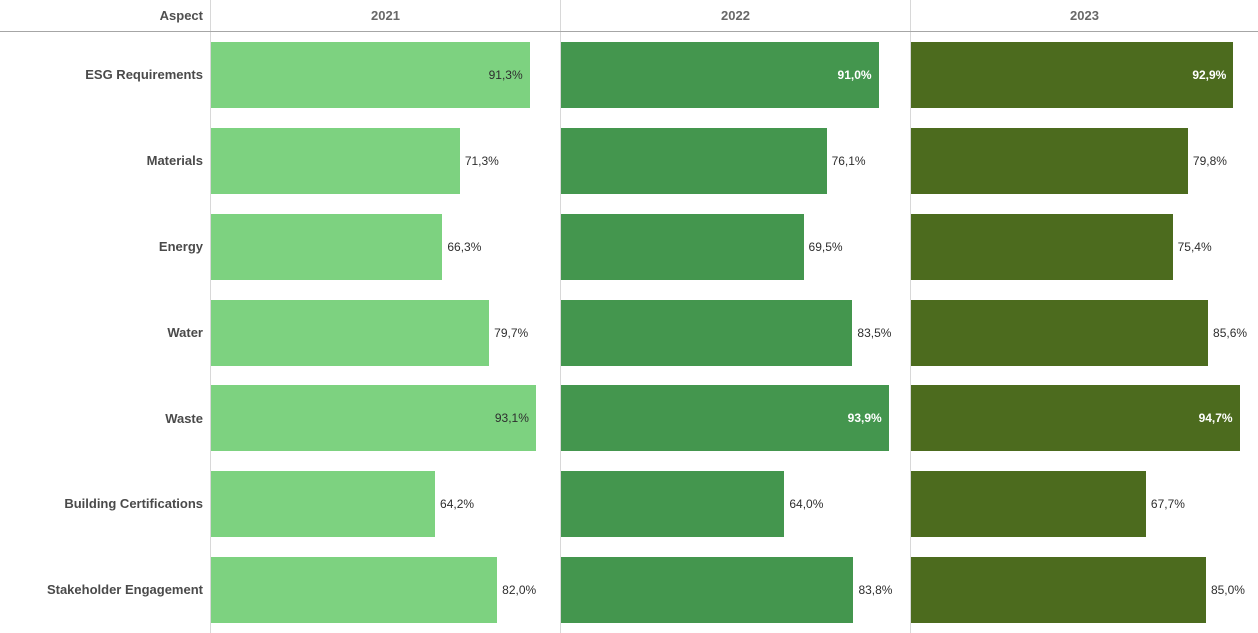 The height and width of the screenshot is (633, 1258). Describe the element at coordinates (1042, 246) in the screenshot. I see `bar-2023-energy` at that location.